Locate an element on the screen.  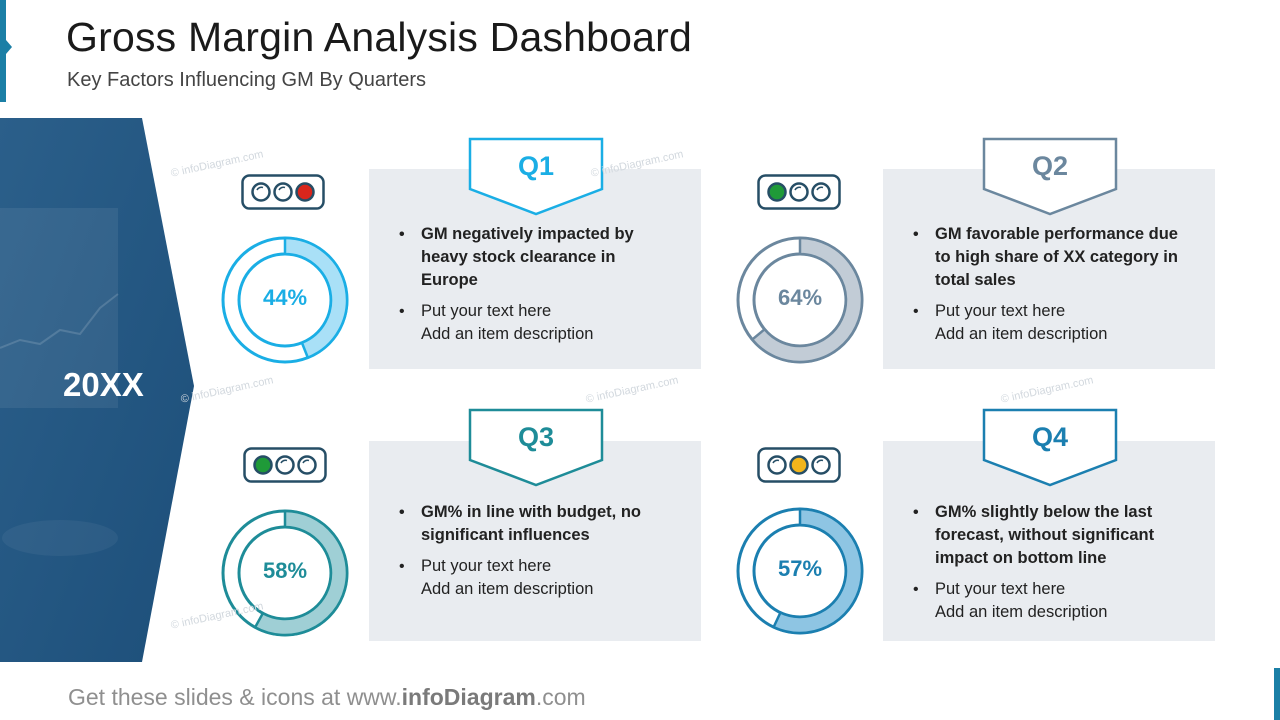
corner-accent is located at coordinates (1277, 694).